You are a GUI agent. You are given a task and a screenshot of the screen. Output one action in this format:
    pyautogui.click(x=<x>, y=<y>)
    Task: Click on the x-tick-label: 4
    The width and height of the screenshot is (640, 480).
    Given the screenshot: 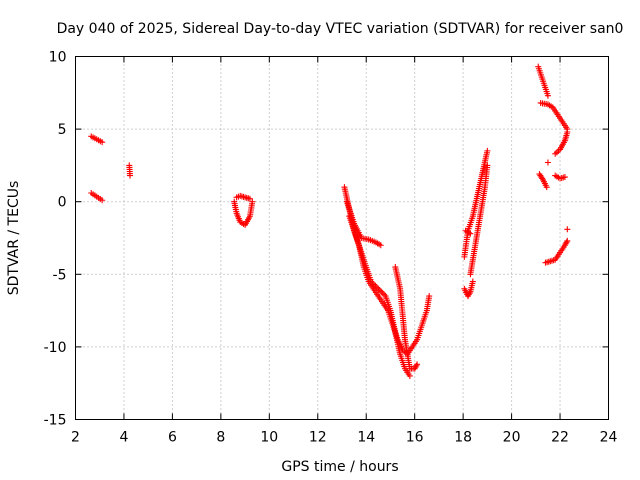 What is the action you would take?
    pyautogui.click(x=123, y=438)
    